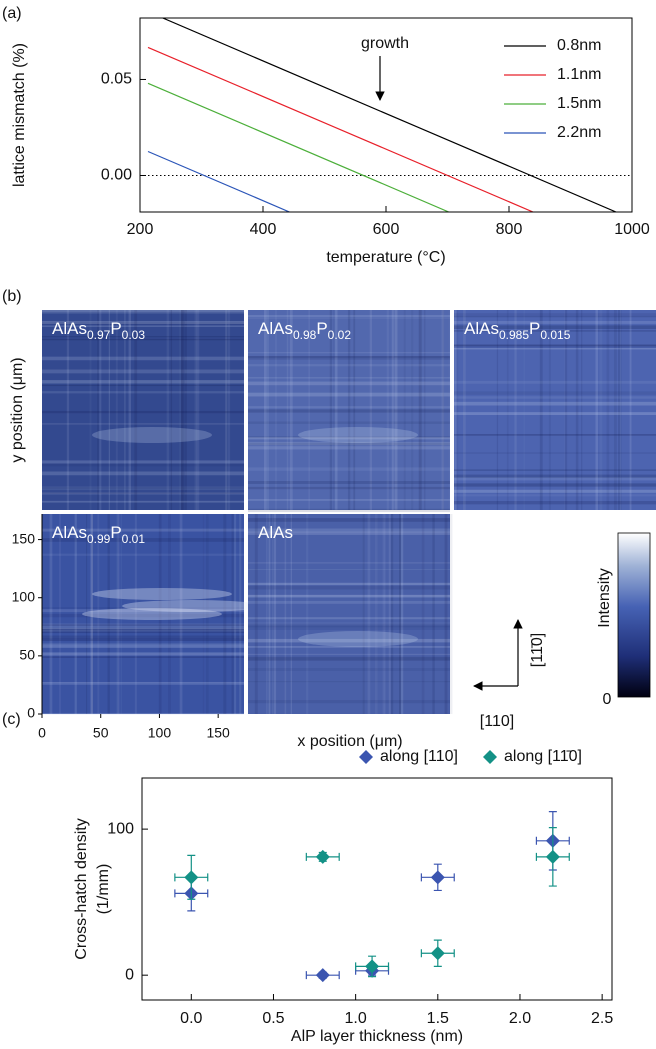 The width and height of the screenshot is (656, 1049). Describe the element at coordinates (31, 713) in the screenshot. I see `y-tick-label: 0` at that location.